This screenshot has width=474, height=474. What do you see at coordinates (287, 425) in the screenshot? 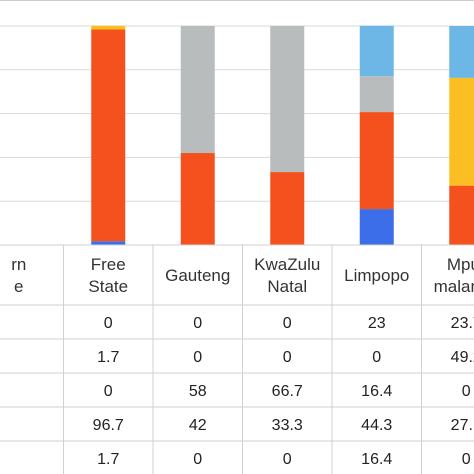
I see `table-cell-value: 33.3` at bounding box center [287, 425].